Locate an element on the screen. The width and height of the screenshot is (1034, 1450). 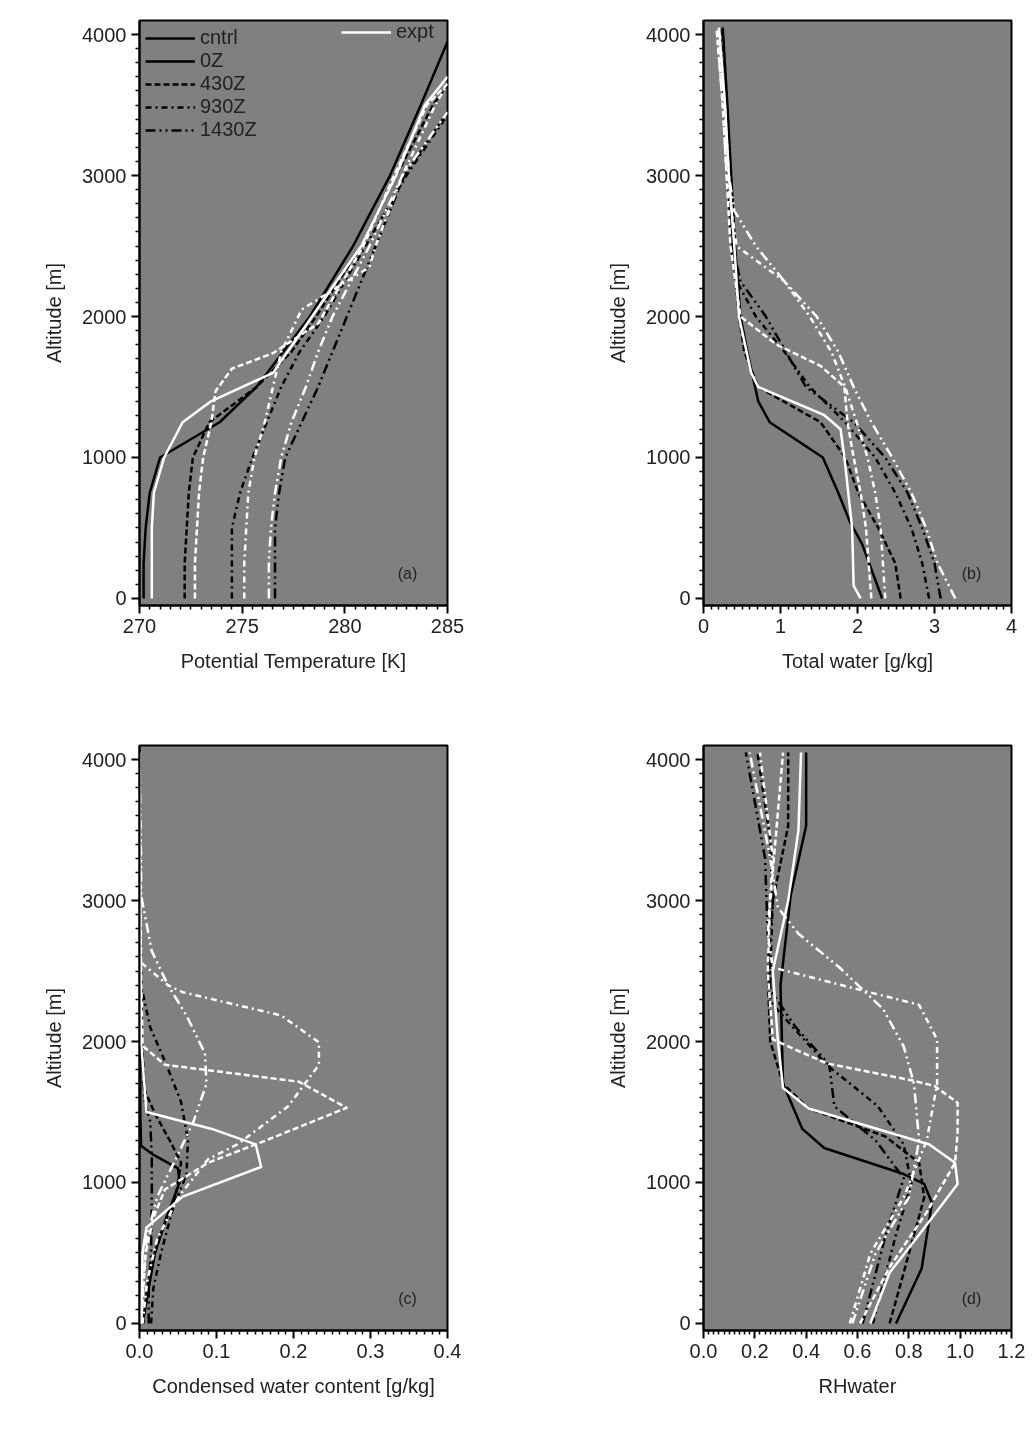
x-tick-label: 270 is located at coordinates (139, 625).